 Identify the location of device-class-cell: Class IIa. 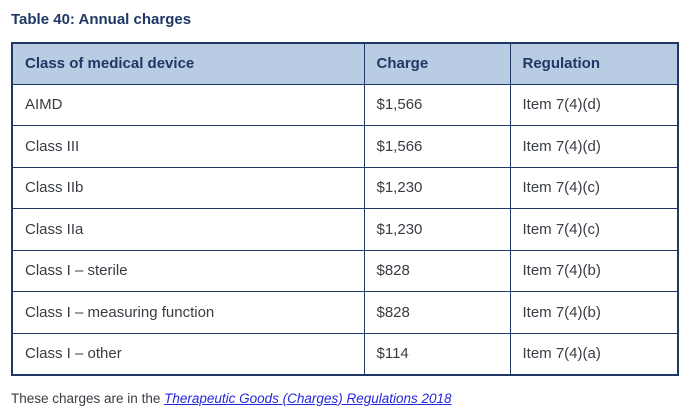
(188, 229).